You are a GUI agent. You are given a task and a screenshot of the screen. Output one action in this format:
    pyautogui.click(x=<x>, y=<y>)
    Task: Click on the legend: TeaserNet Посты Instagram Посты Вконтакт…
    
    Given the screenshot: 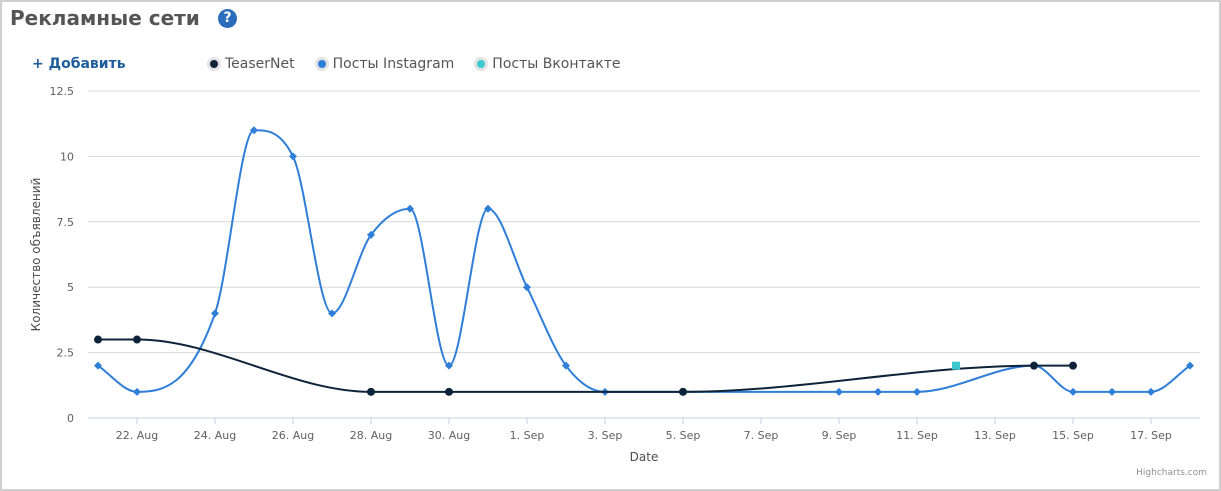 What is the action you would take?
    pyautogui.click(x=413, y=64)
    